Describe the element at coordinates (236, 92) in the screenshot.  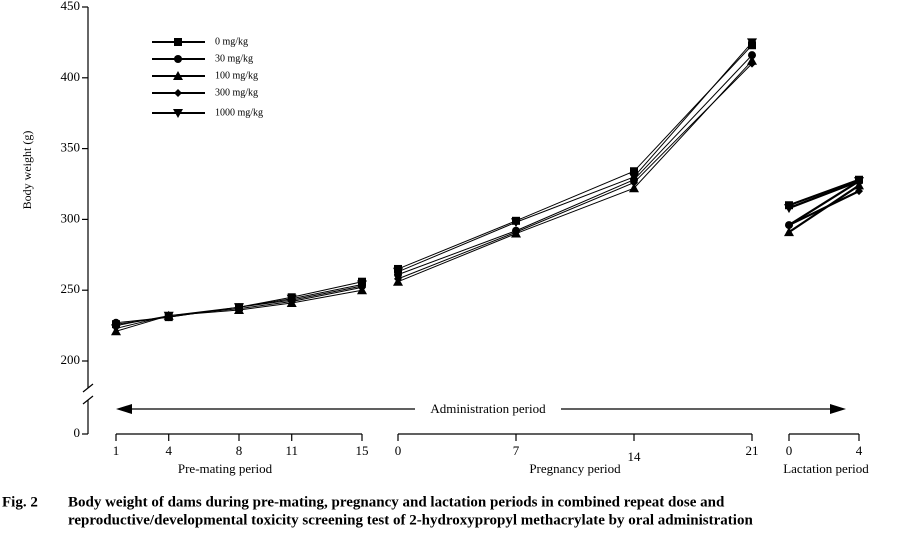
I see `legend-label: 300 mg/kg` at that location.